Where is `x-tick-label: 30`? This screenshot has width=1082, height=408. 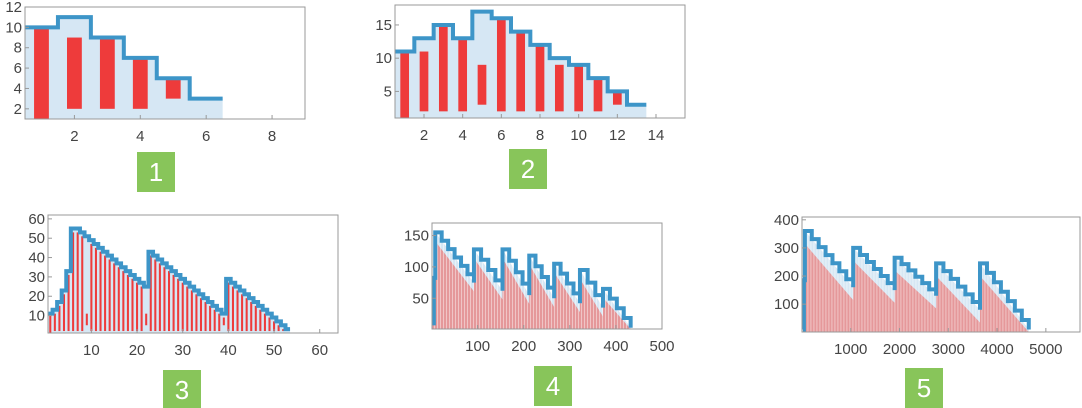 x-tick-label: 30 is located at coordinates (182, 350).